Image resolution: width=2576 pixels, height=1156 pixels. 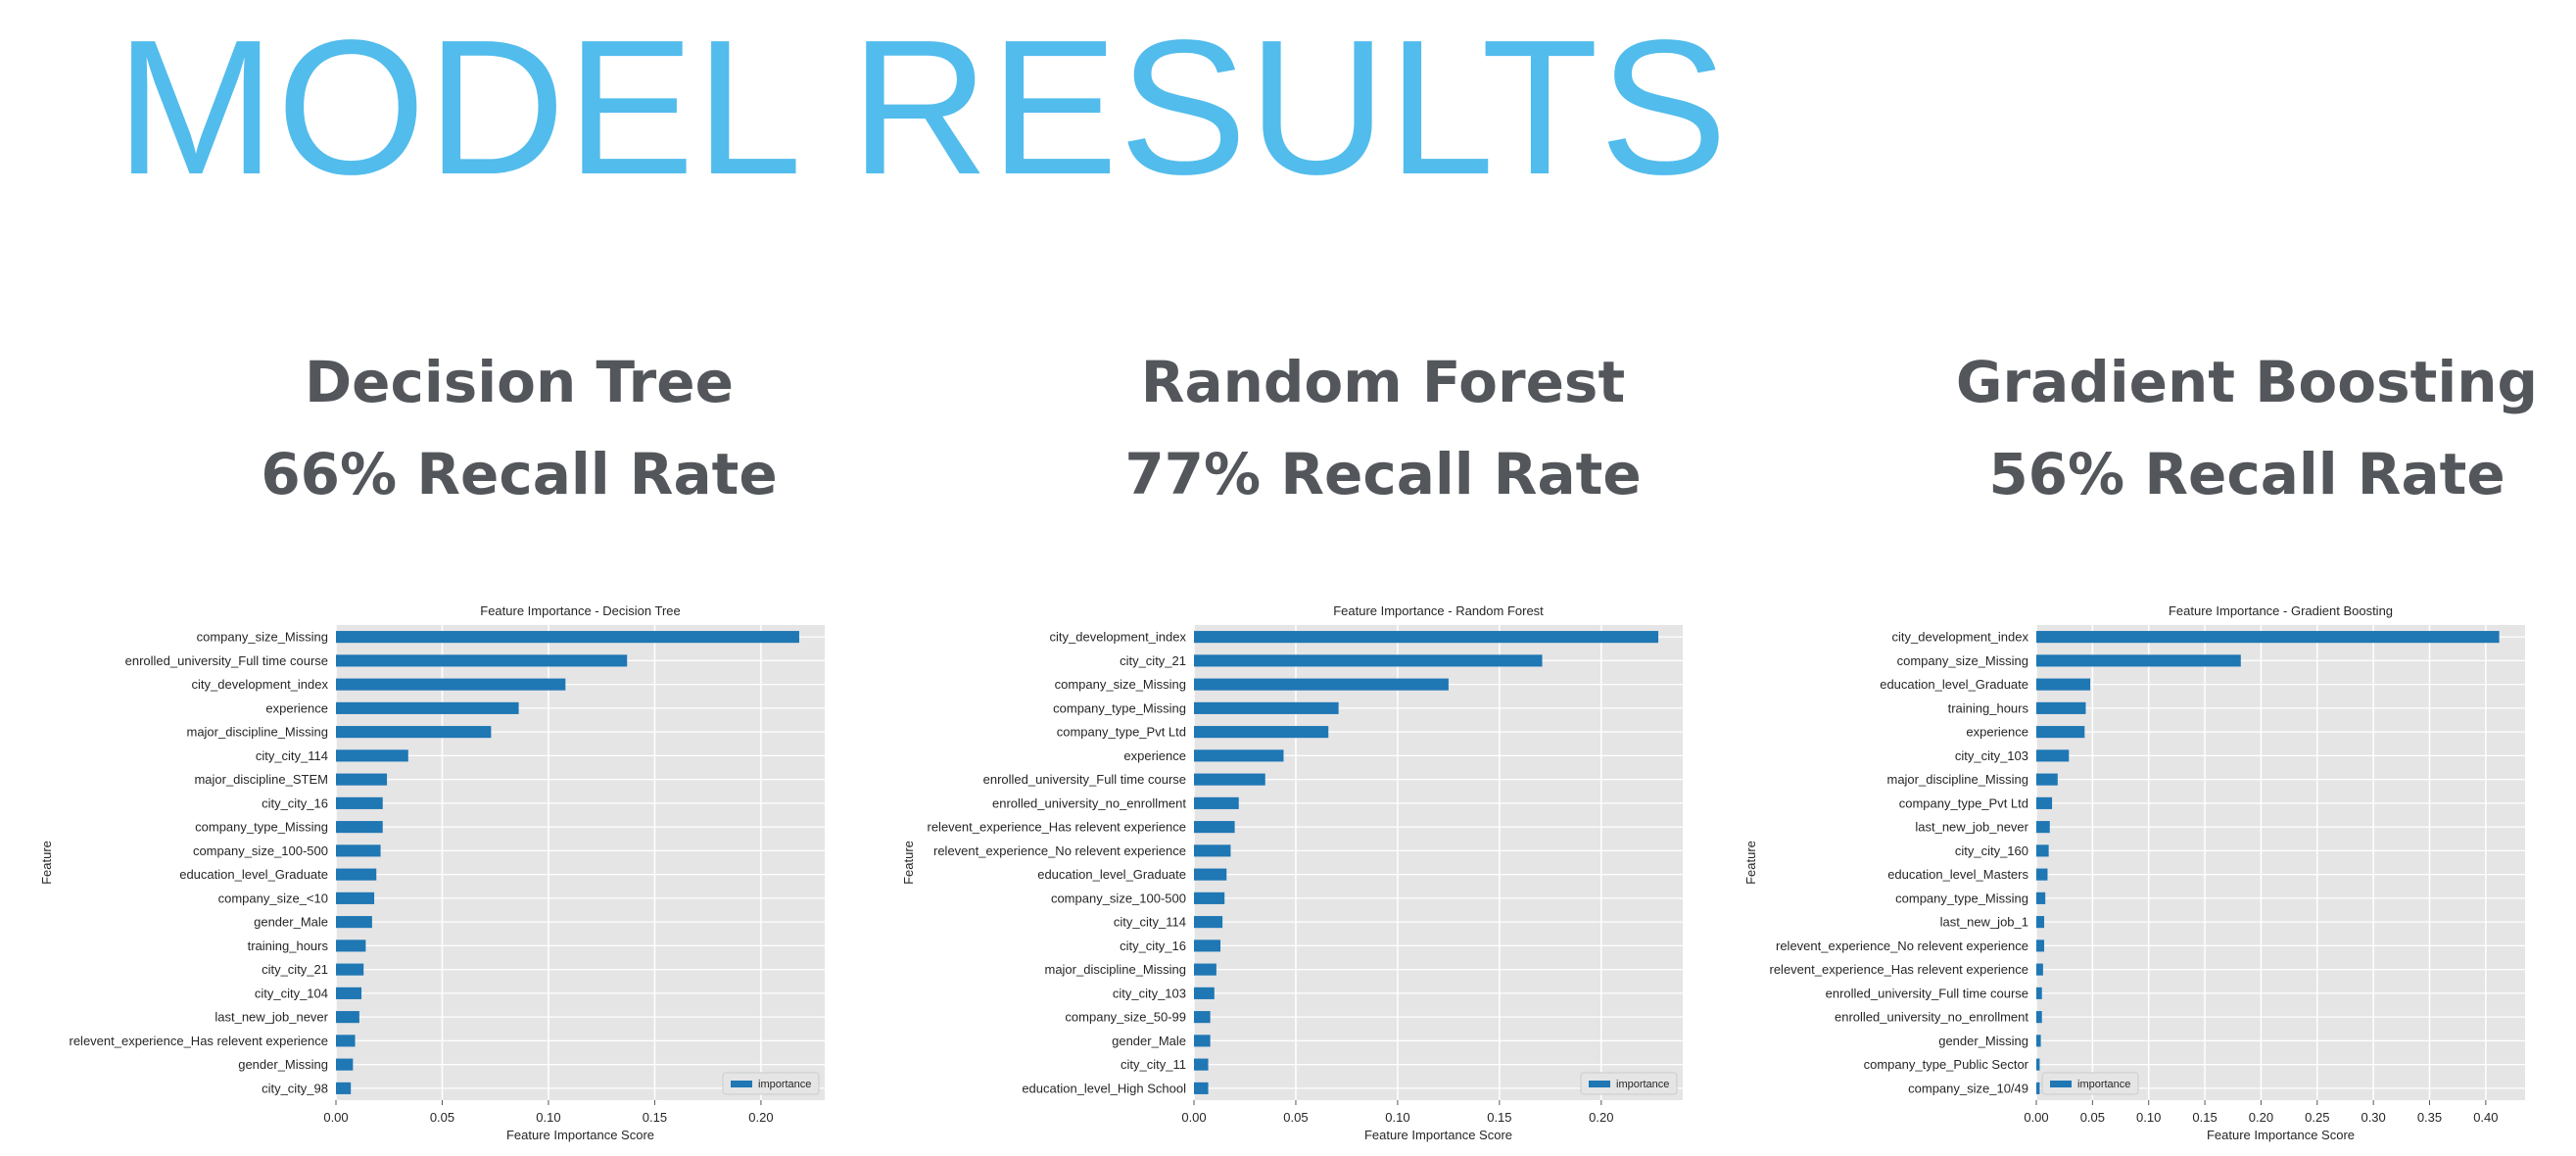 What do you see at coordinates (335, 1118) in the screenshot?
I see `decision-tree-x-tick-label: 0.00` at bounding box center [335, 1118].